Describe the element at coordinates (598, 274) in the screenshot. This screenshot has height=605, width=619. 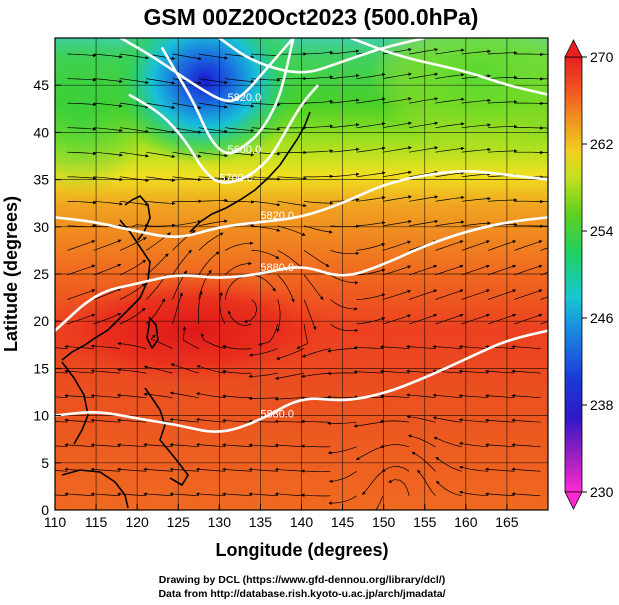
I see `colorbar-ticks: 270 262 254 246 238 230` at that location.